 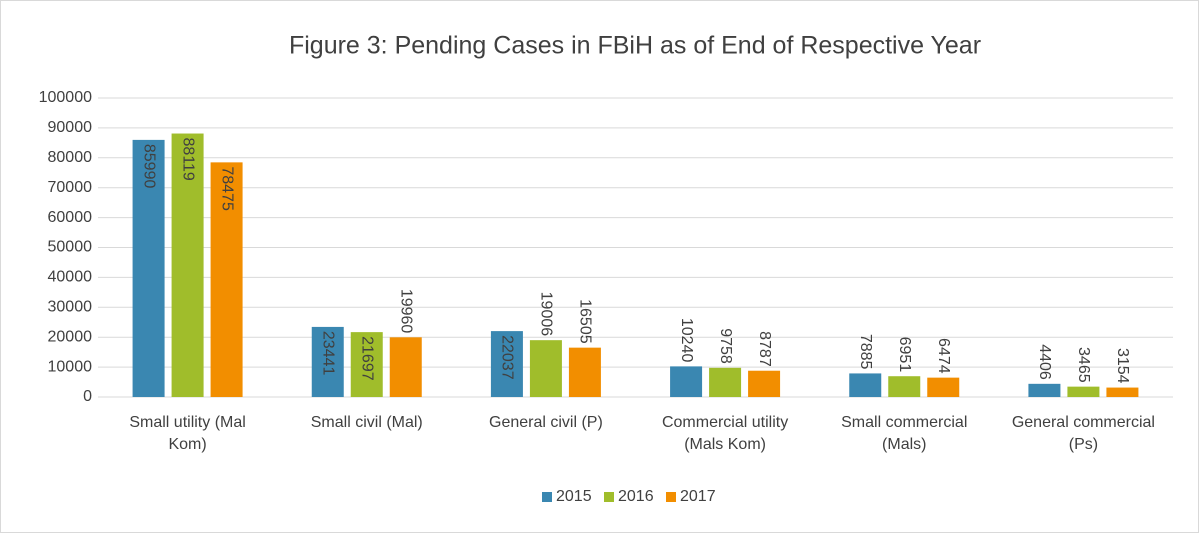 I want to click on y-tick-label: 30000, so click(x=70, y=307).